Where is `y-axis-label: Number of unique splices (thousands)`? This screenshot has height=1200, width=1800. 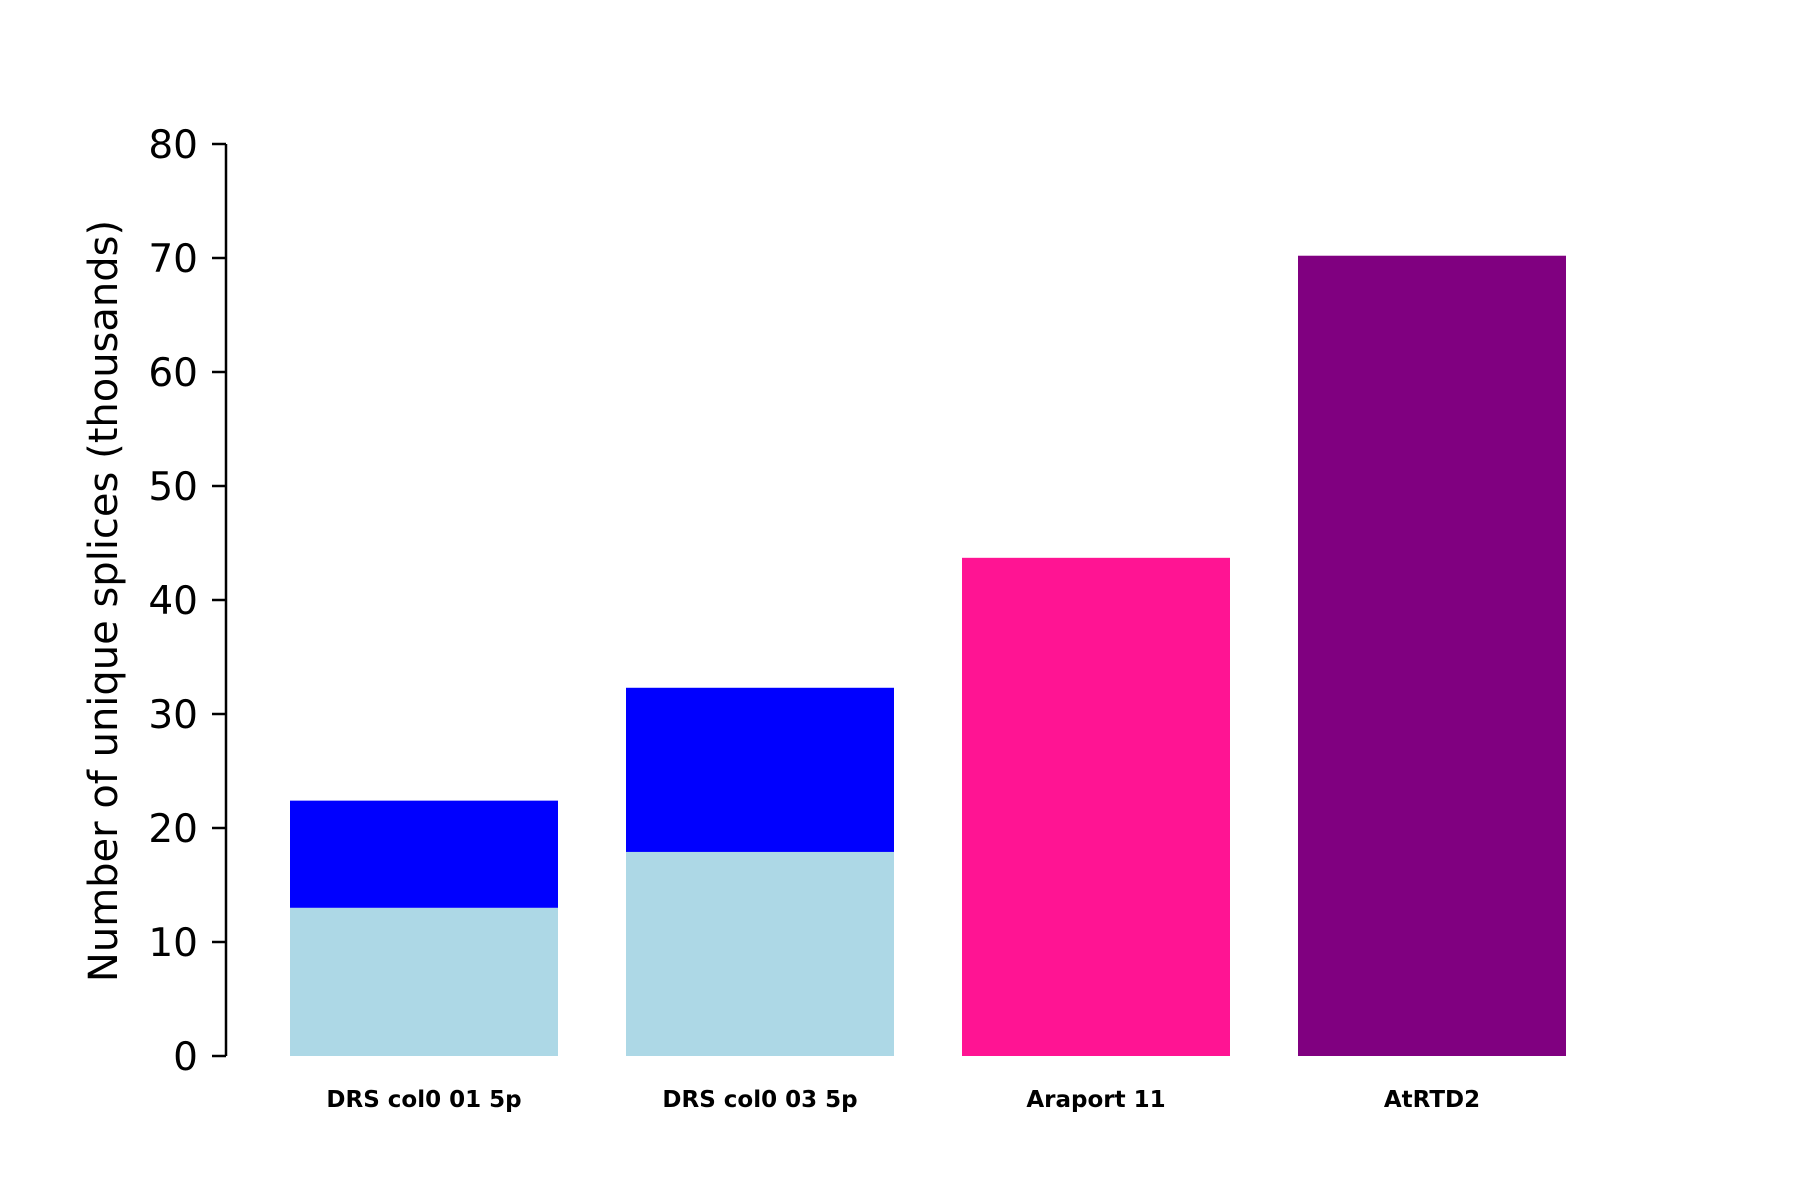
y-axis-label: Number of unique splices (thousands) is located at coordinates (104, 601).